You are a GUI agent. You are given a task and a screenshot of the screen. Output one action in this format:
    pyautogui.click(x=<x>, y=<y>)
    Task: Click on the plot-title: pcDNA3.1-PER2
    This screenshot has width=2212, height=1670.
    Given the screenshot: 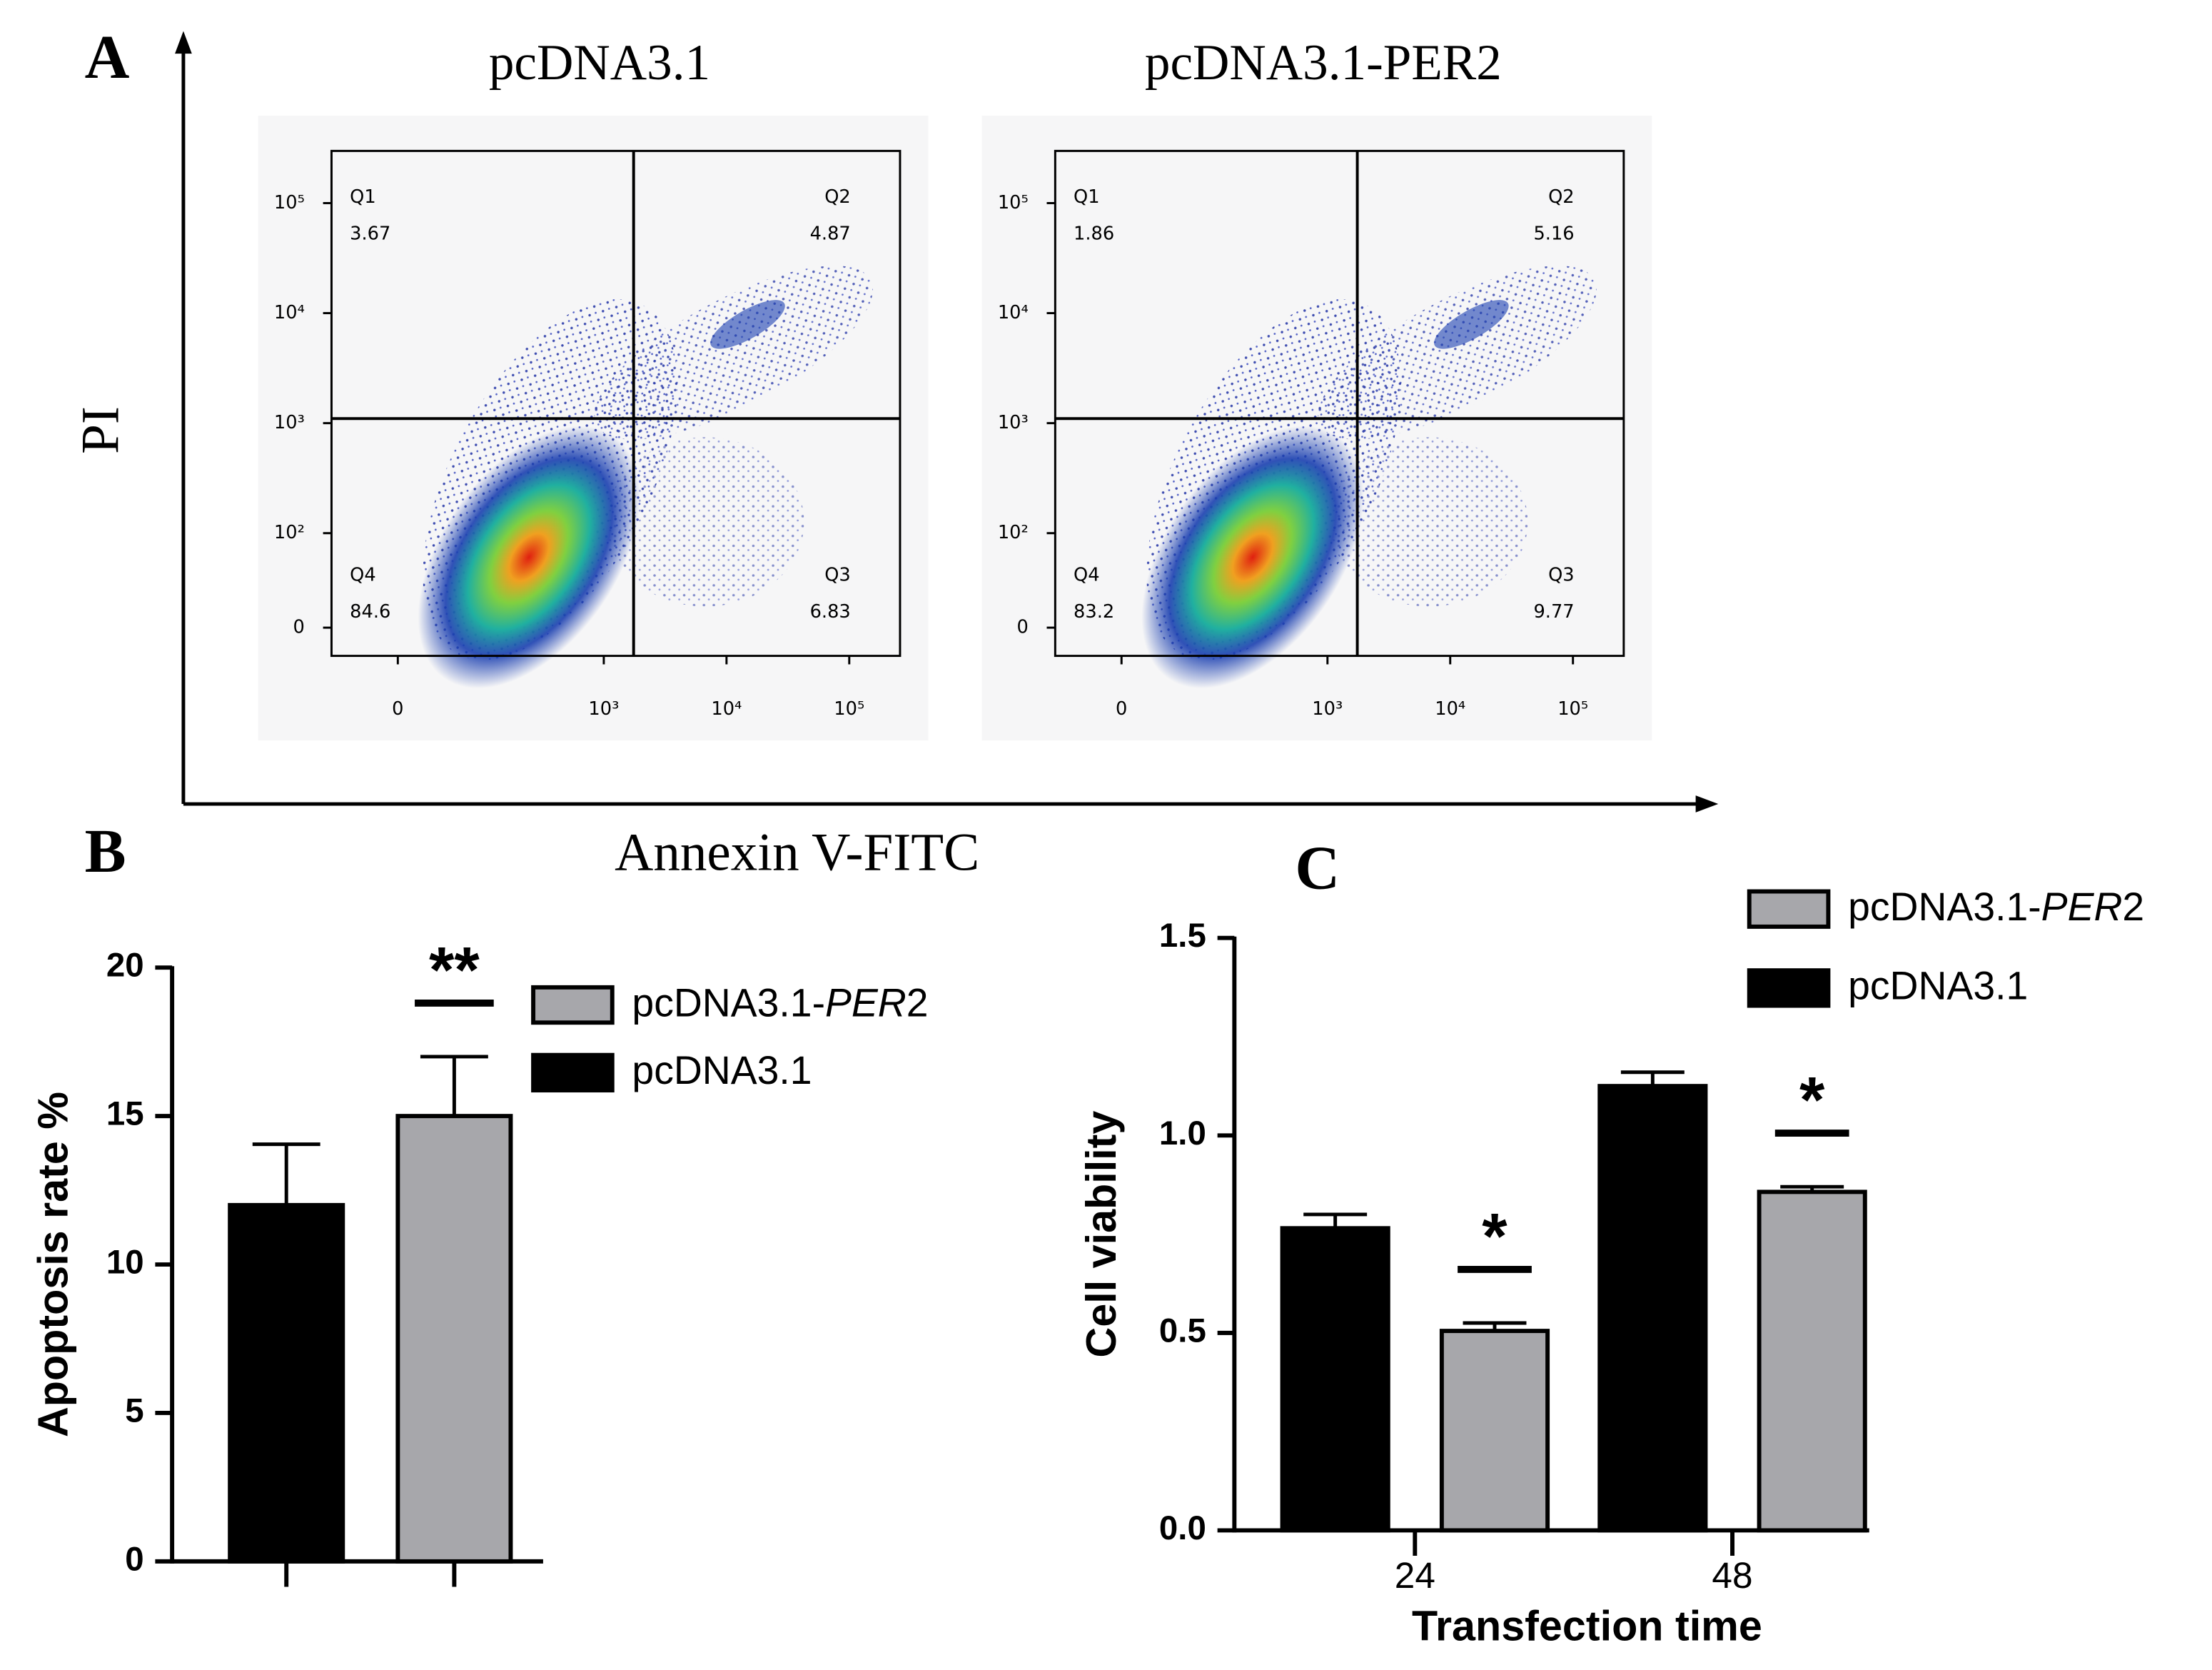 What is the action you would take?
    pyautogui.click(x=1323, y=63)
    